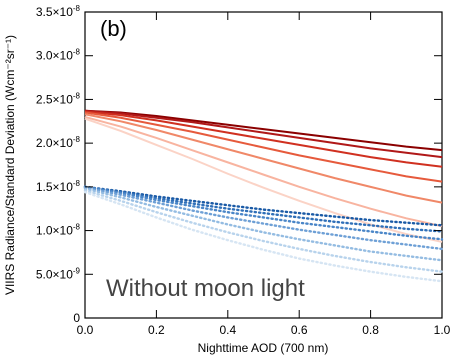 The image size is (459, 360). Describe the element at coordinates (370, 330) in the screenshot. I see `x-tick-label: 0.8` at that location.